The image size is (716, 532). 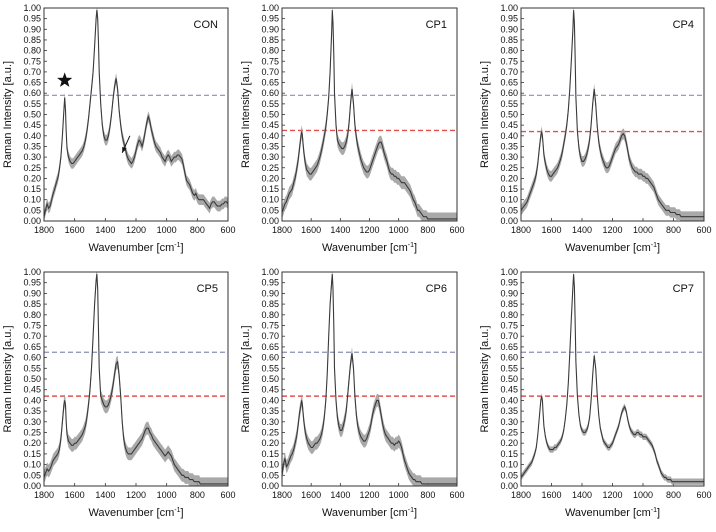 What do you see at coordinates (270, 93) in the screenshot?
I see `y-tick-label: 0.60` at bounding box center [270, 93].